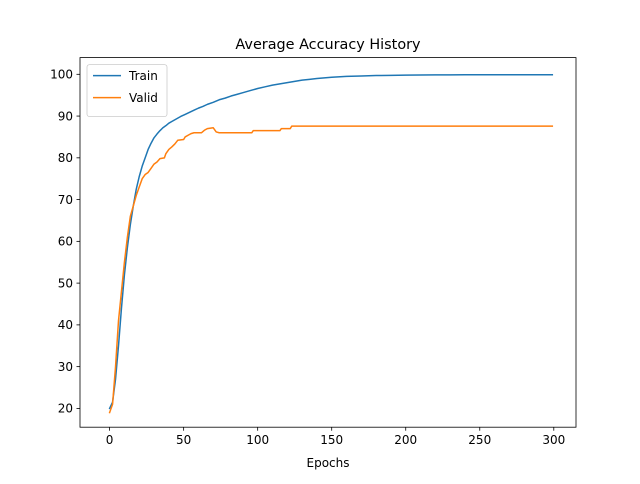  Describe the element at coordinates (65, 367) in the screenshot. I see `y-tick-label: 30` at that location.